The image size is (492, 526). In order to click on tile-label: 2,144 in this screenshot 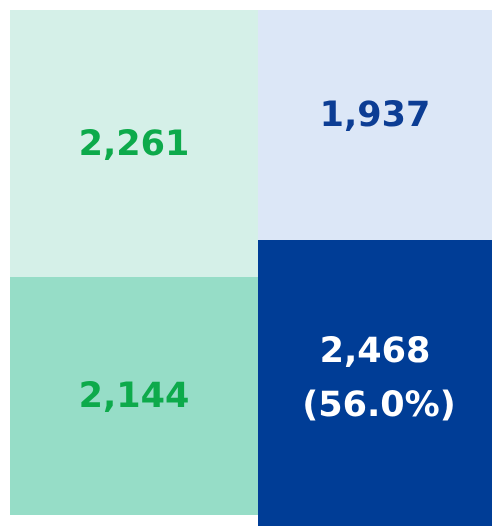, I will do `click(134, 396)`.